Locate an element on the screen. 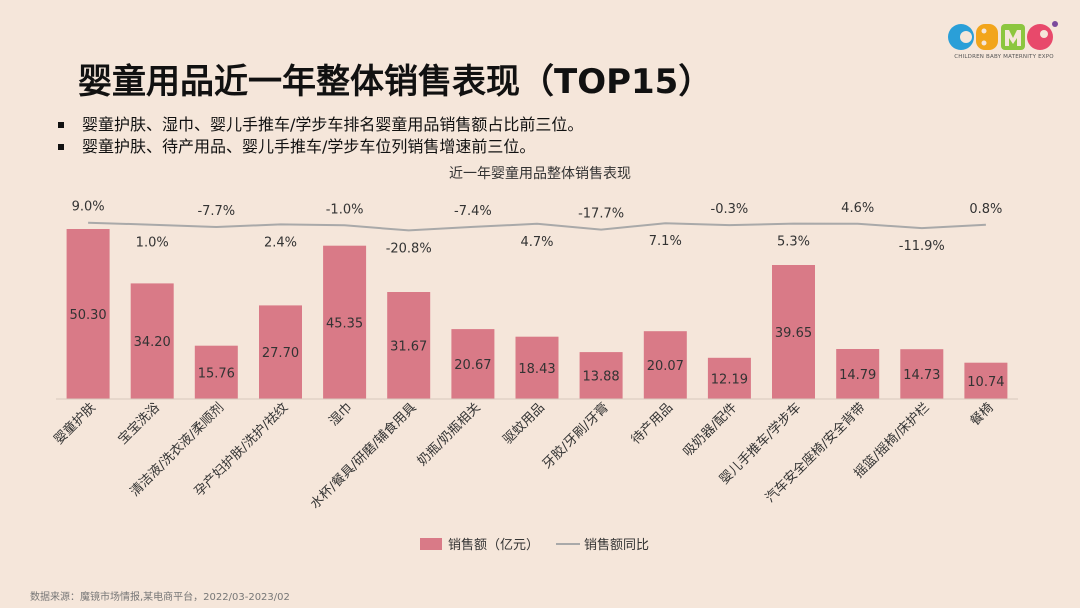 The height and width of the screenshot is (608, 1080). category-tick-label: 婴童护肤 is located at coordinates (75, 424).